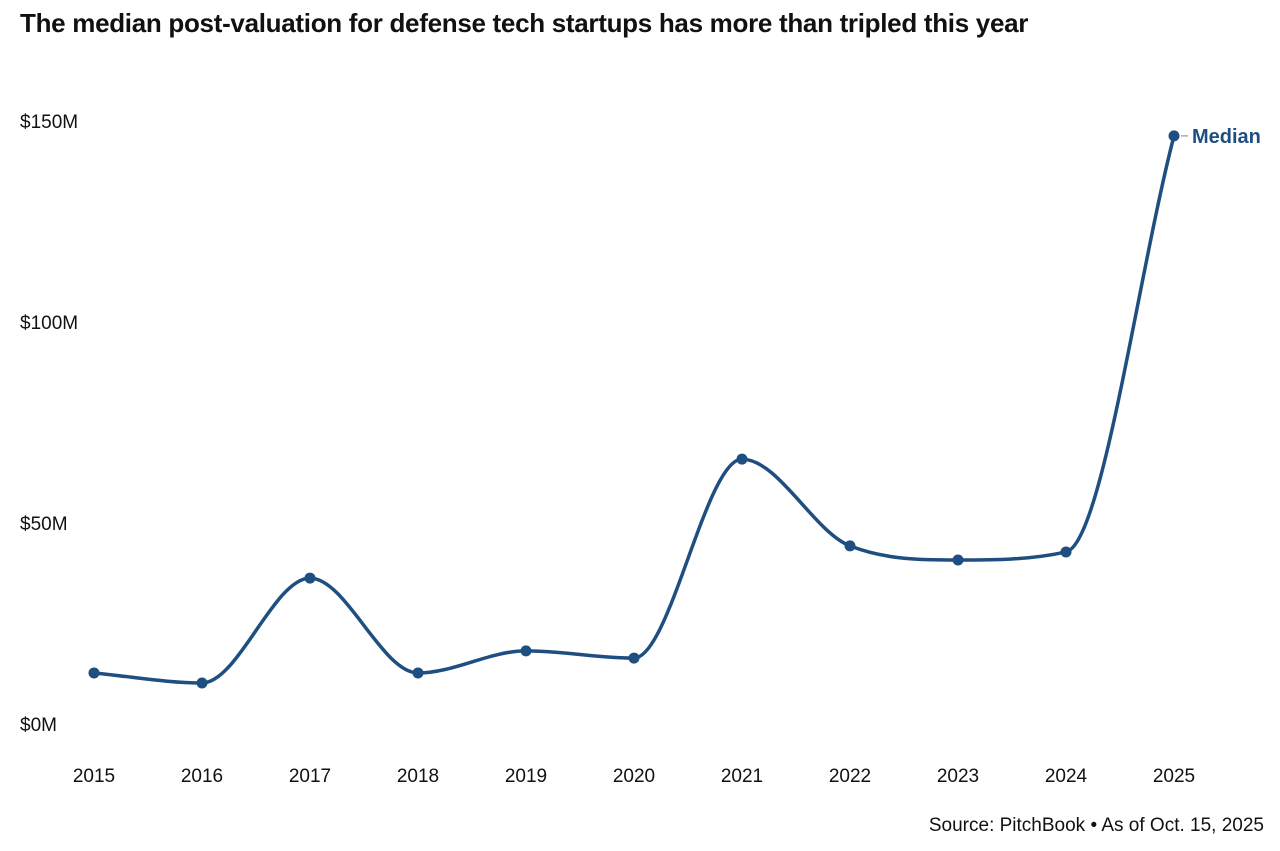 Image resolution: width=1280 pixels, height=851 pixels. I want to click on y-tick-label: $50M, so click(44, 524).